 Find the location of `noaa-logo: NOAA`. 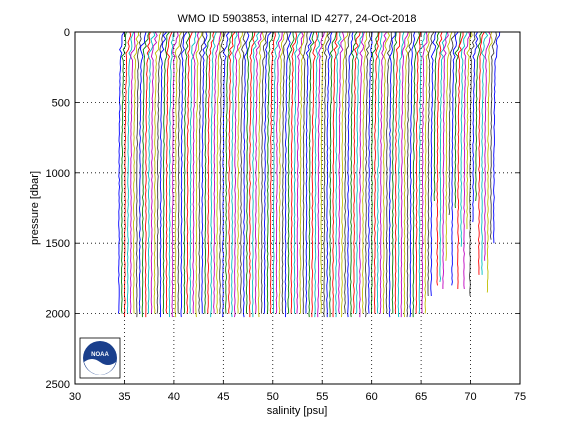

noaa-logo: NOAA is located at coordinates (100, 358).